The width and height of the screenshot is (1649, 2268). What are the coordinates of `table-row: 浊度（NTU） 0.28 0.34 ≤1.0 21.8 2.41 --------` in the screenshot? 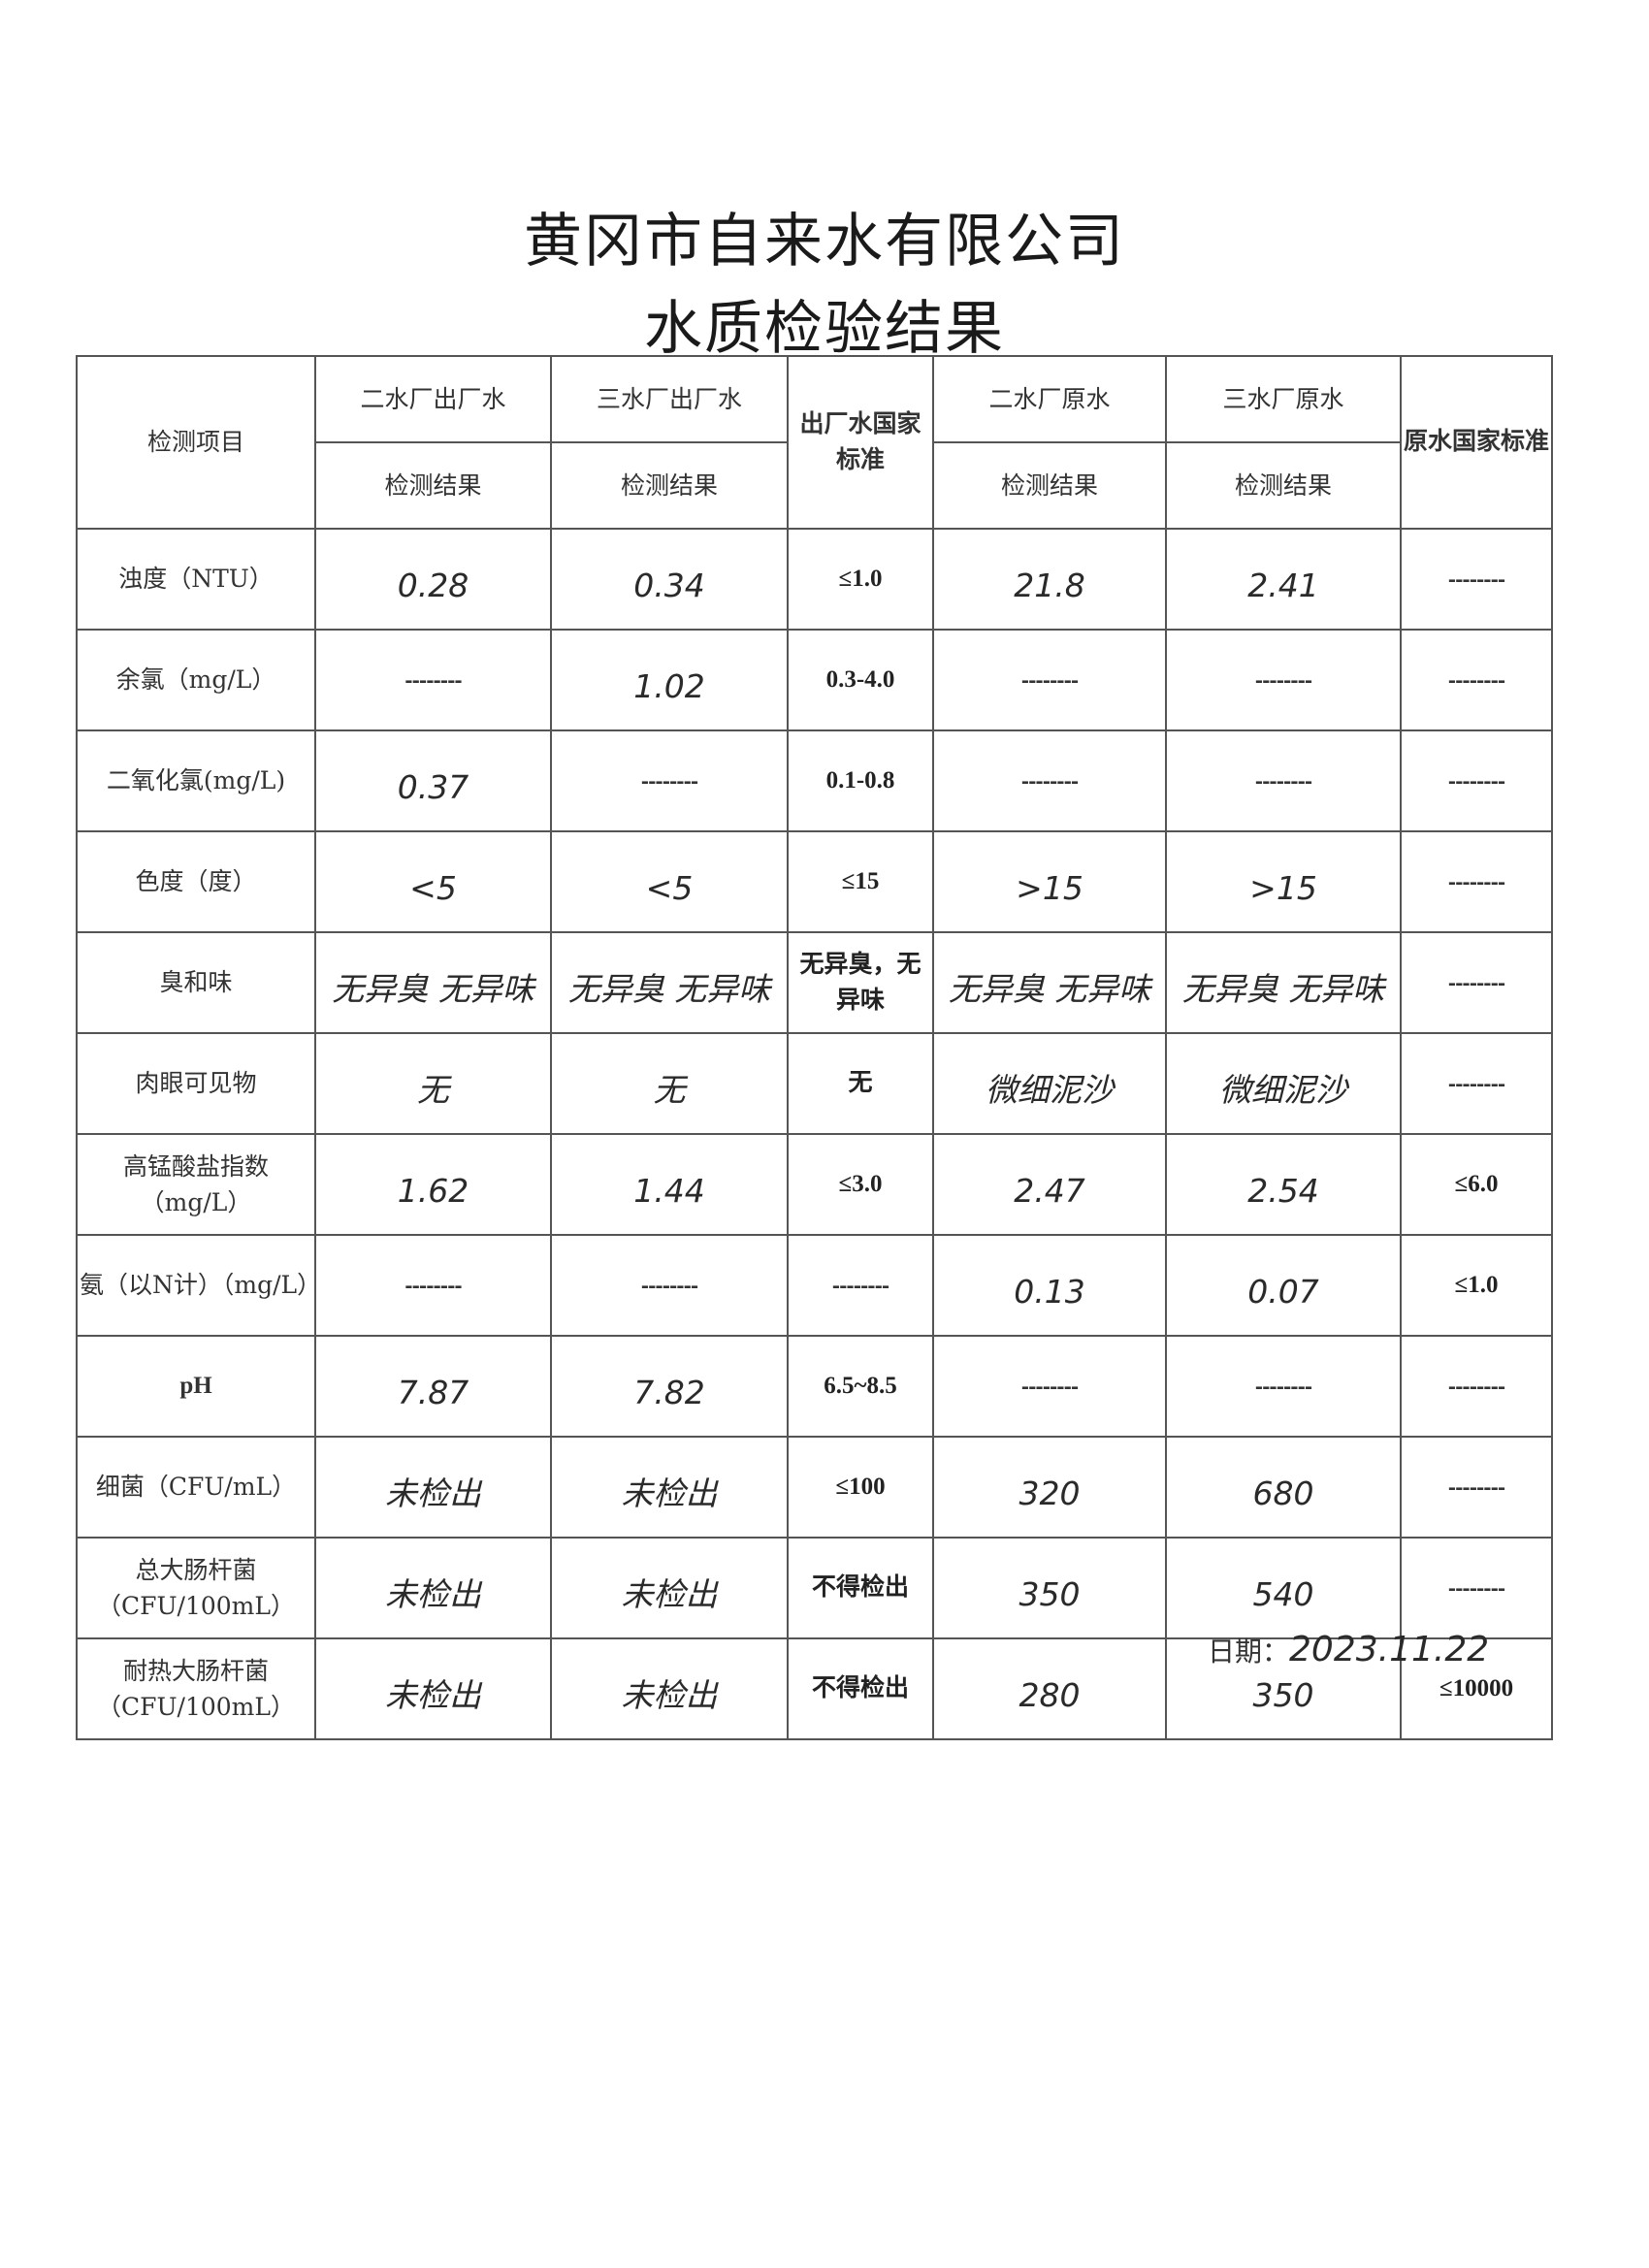 It's located at (814, 579).